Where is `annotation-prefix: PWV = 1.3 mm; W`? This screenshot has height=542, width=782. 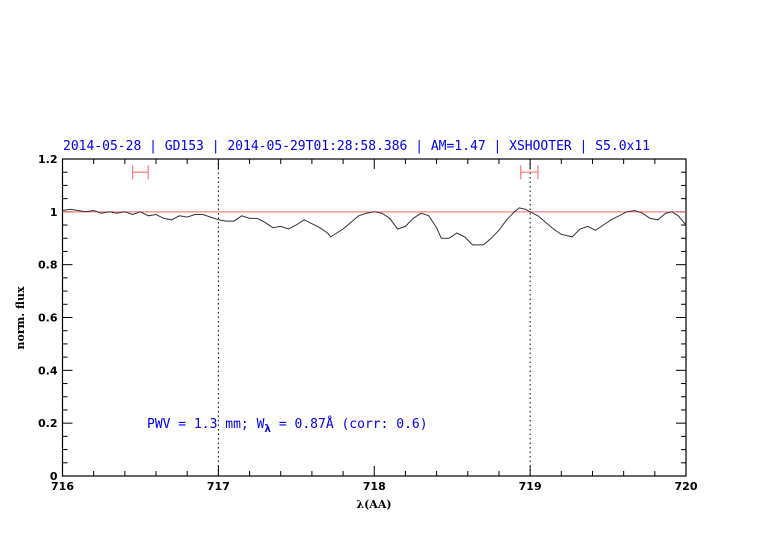 annotation-prefix: PWV = 1.3 mm; W is located at coordinates (206, 424).